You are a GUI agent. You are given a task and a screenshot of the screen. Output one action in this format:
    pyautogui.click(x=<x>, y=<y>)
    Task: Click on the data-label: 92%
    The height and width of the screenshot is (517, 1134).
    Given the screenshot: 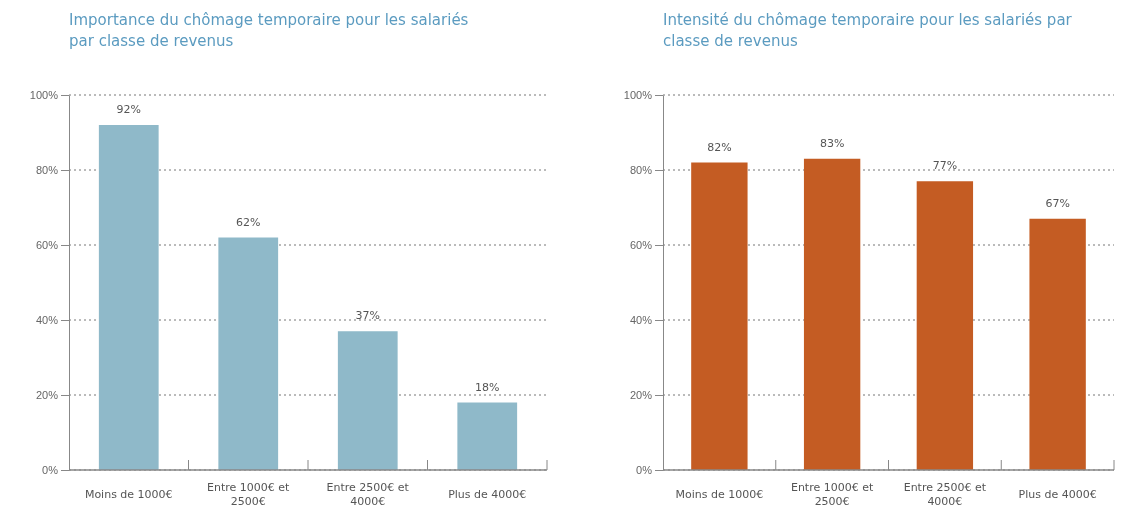 What is the action you would take?
    pyautogui.click(x=128, y=109)
    